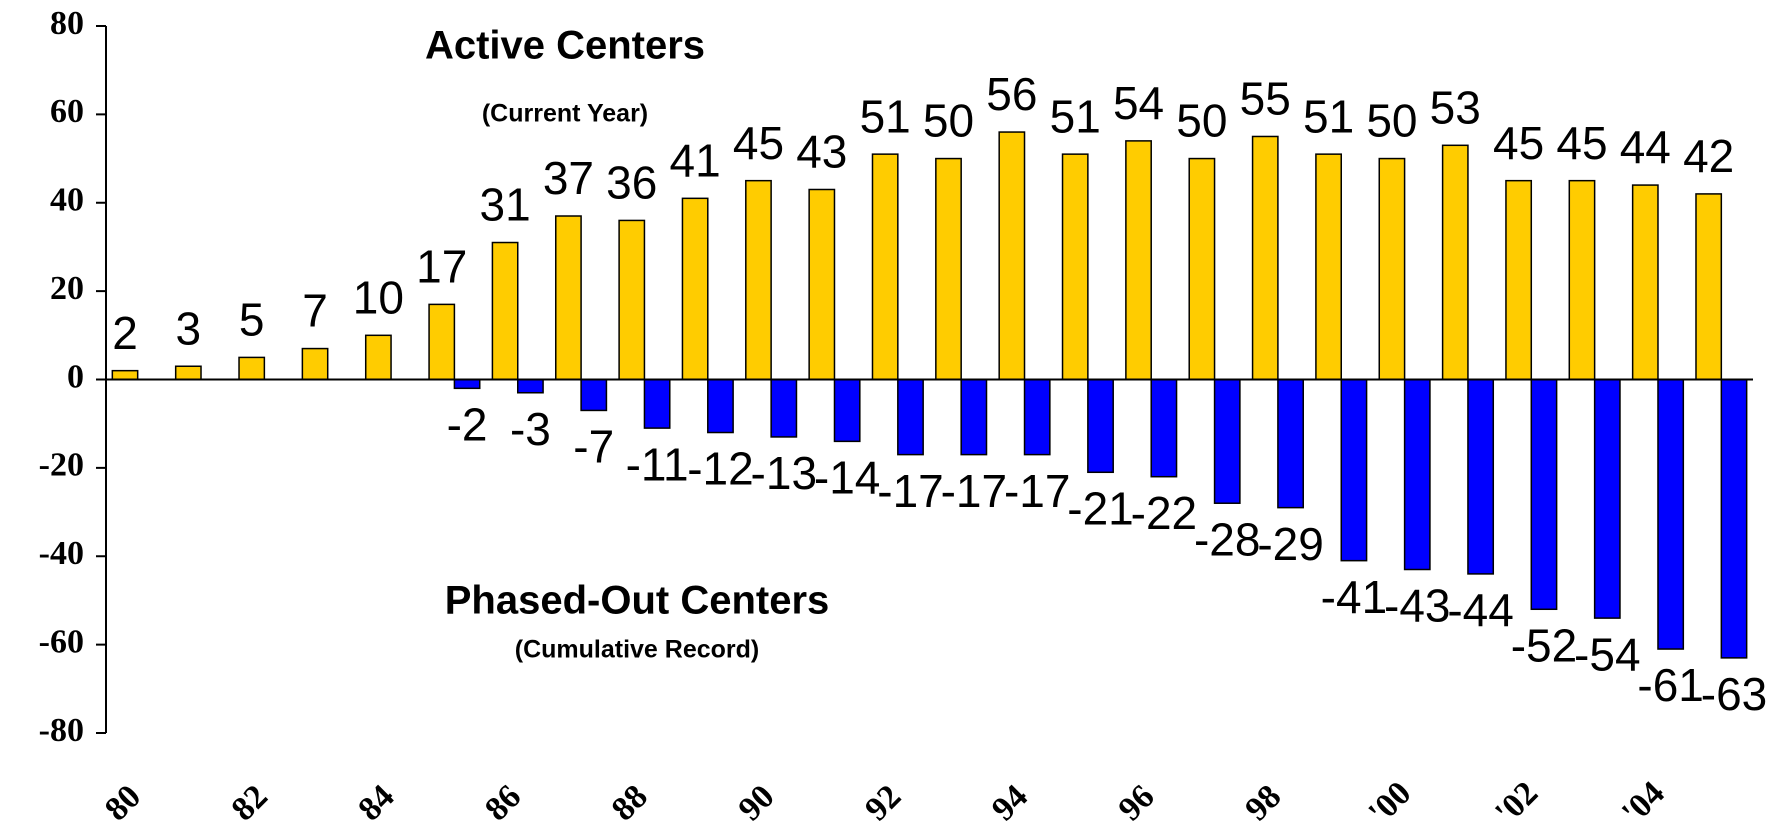 The image size is (1782, 839). Describe the element at coordinates (125, 333) in the screenshot. I see `value-label: 2` at that location.